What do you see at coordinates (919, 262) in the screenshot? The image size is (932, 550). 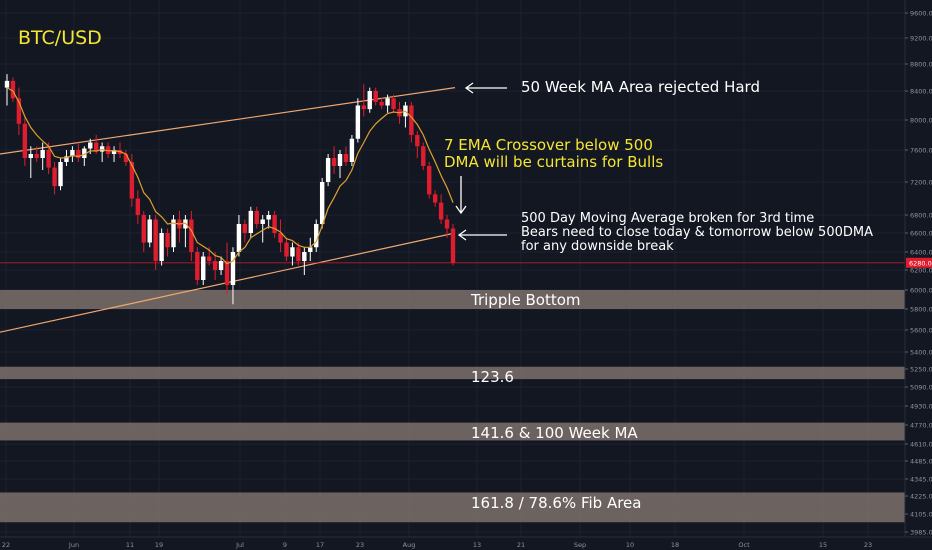 I see `current-price-badge` at bounding box center [919, 262].